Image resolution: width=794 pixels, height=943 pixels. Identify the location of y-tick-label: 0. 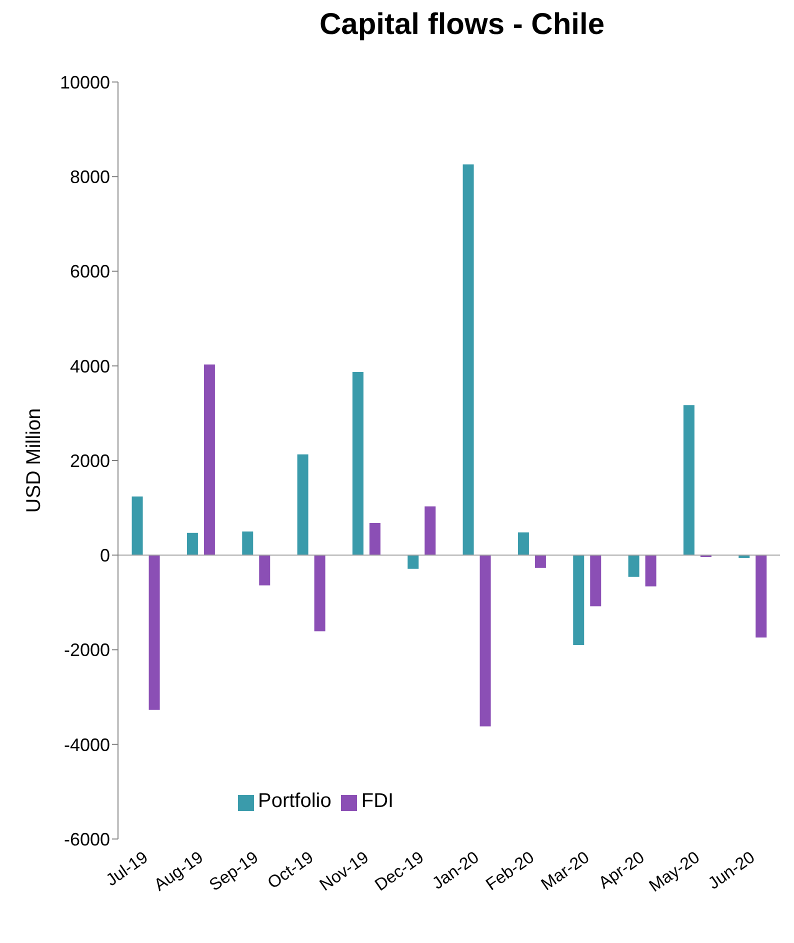
(105, 556).